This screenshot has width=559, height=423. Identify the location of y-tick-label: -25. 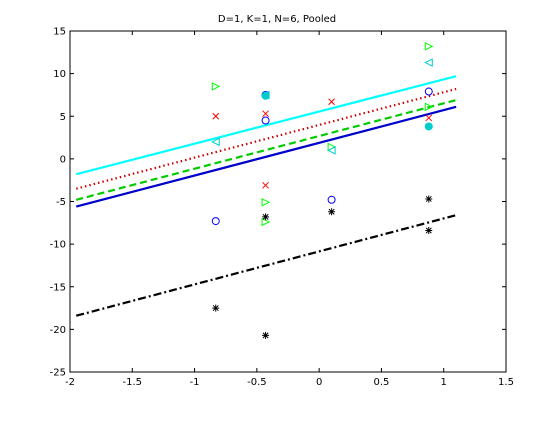
(58, 373).